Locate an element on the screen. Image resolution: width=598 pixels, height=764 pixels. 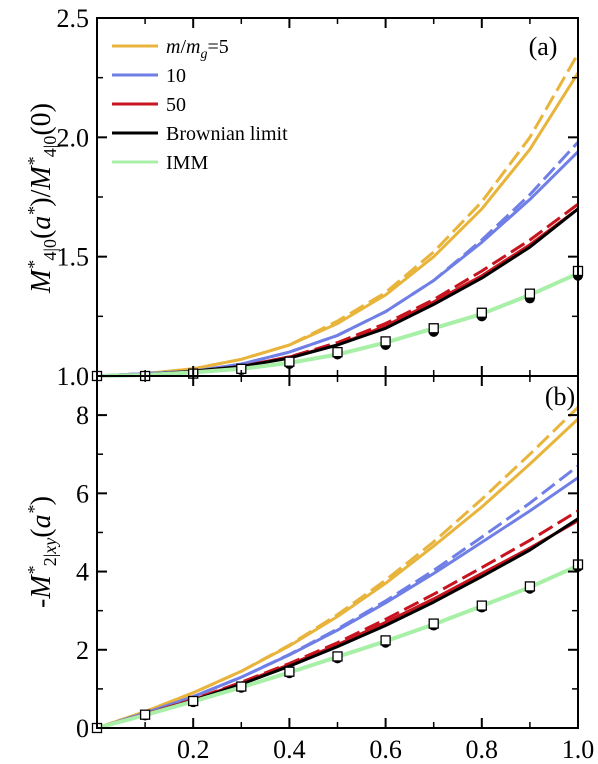
panel-a-y-tick-label: 2.0 is located at coordinates (73, 137).